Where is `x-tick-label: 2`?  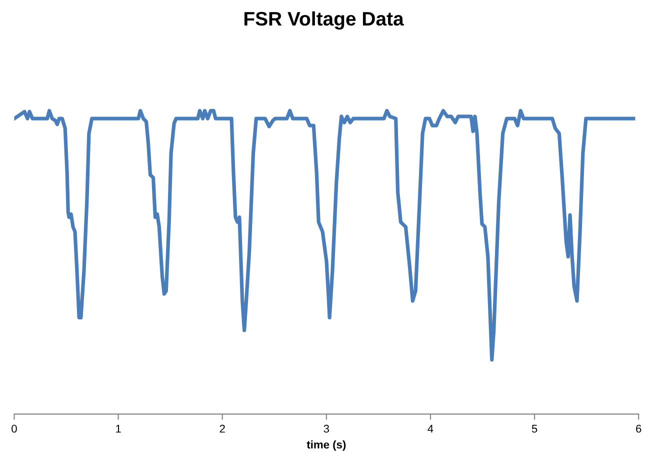
x-tick-label: 2 is located at coordinates (222, 428).